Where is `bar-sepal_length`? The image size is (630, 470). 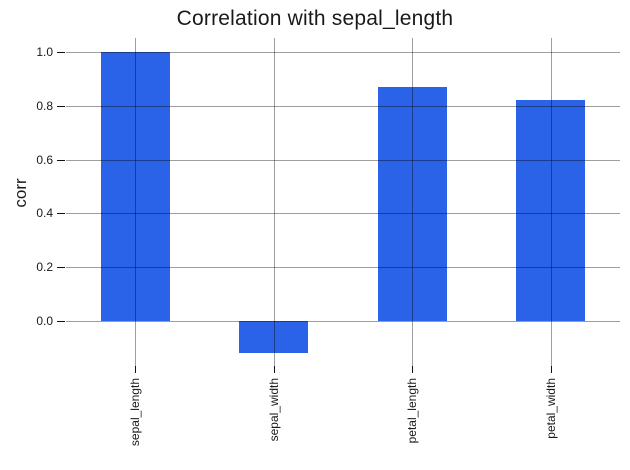
bar-sepal_length is located at coordinates (135, 186).